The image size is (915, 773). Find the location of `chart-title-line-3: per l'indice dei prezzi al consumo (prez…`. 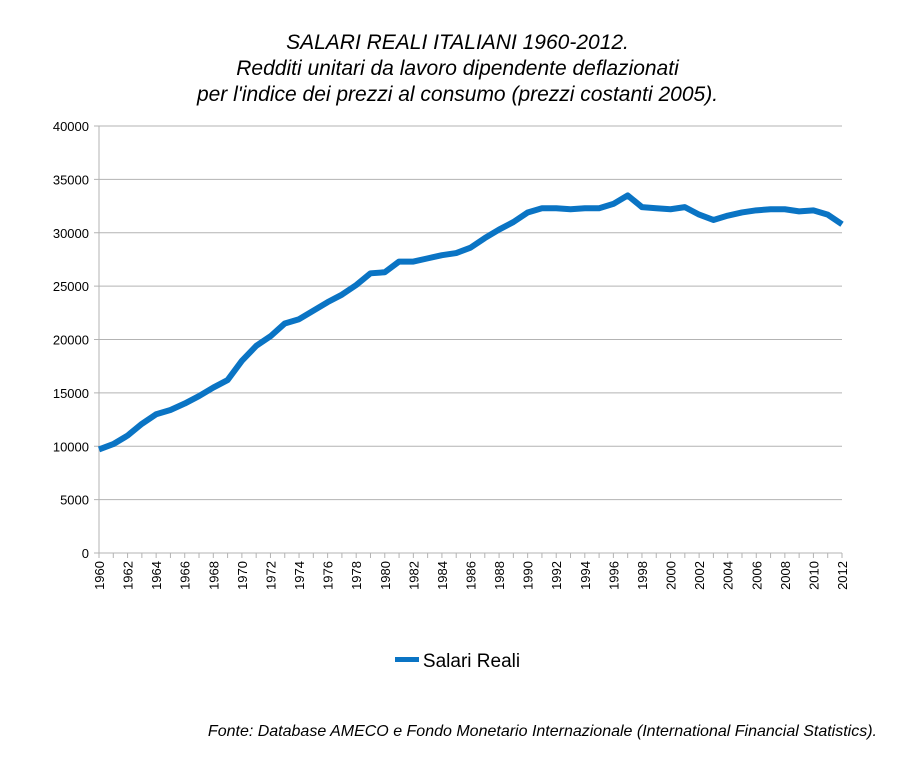

chart-title-line-3: per l'indice dei prezzi al consumo (prez… is located at coordinates (457, 94).